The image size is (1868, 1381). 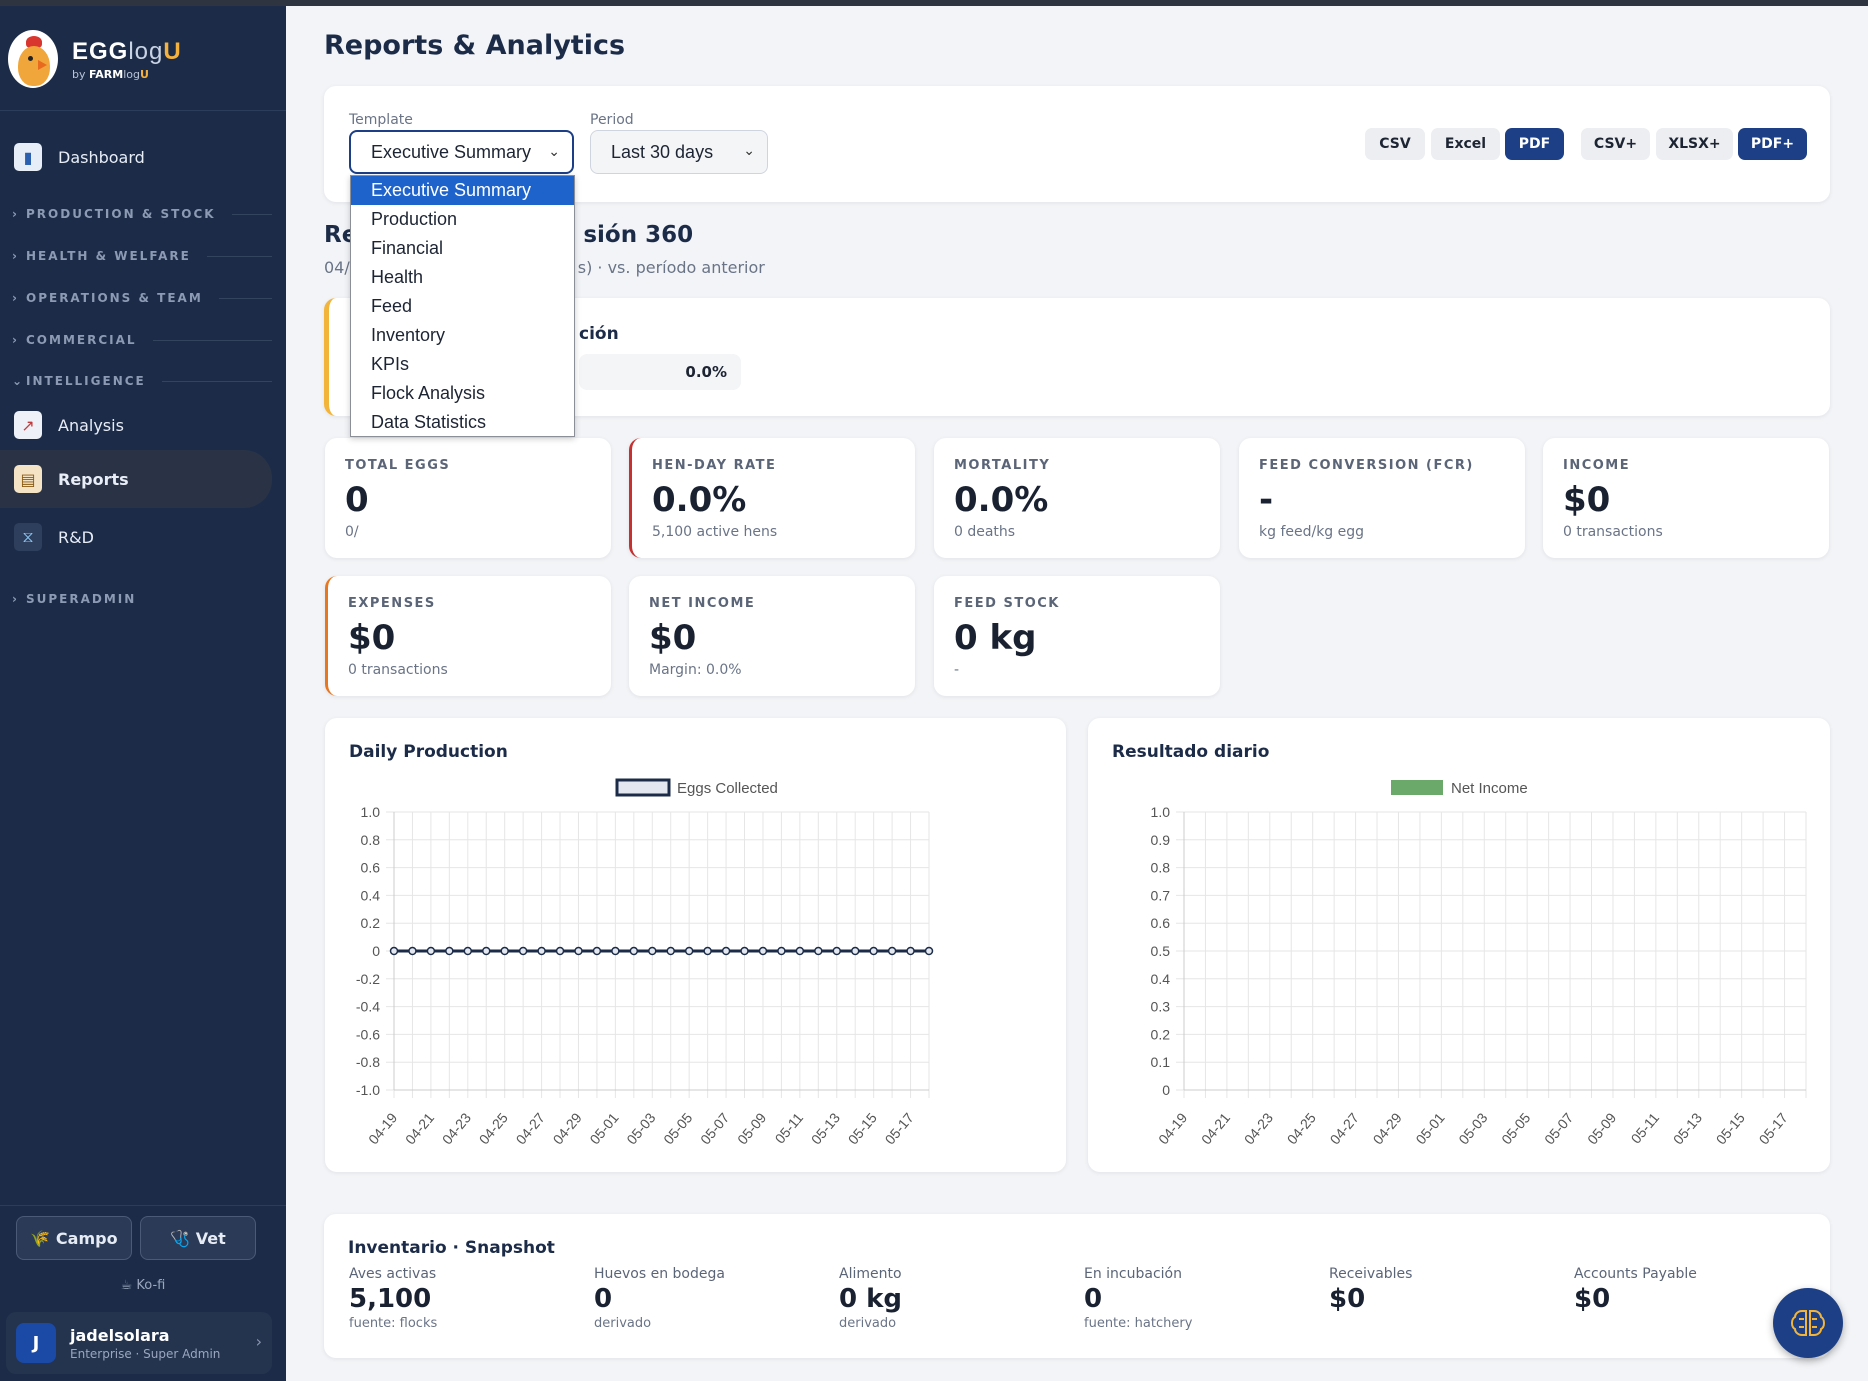 I want to click on kpi-value: $0, so click(x=372, y=638).